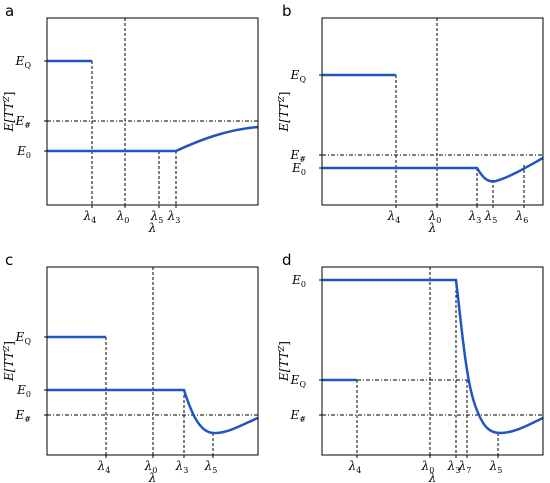  Describe the element at coordinates (287, 11) in the screenshot. I see `panel-label: b` at that location.